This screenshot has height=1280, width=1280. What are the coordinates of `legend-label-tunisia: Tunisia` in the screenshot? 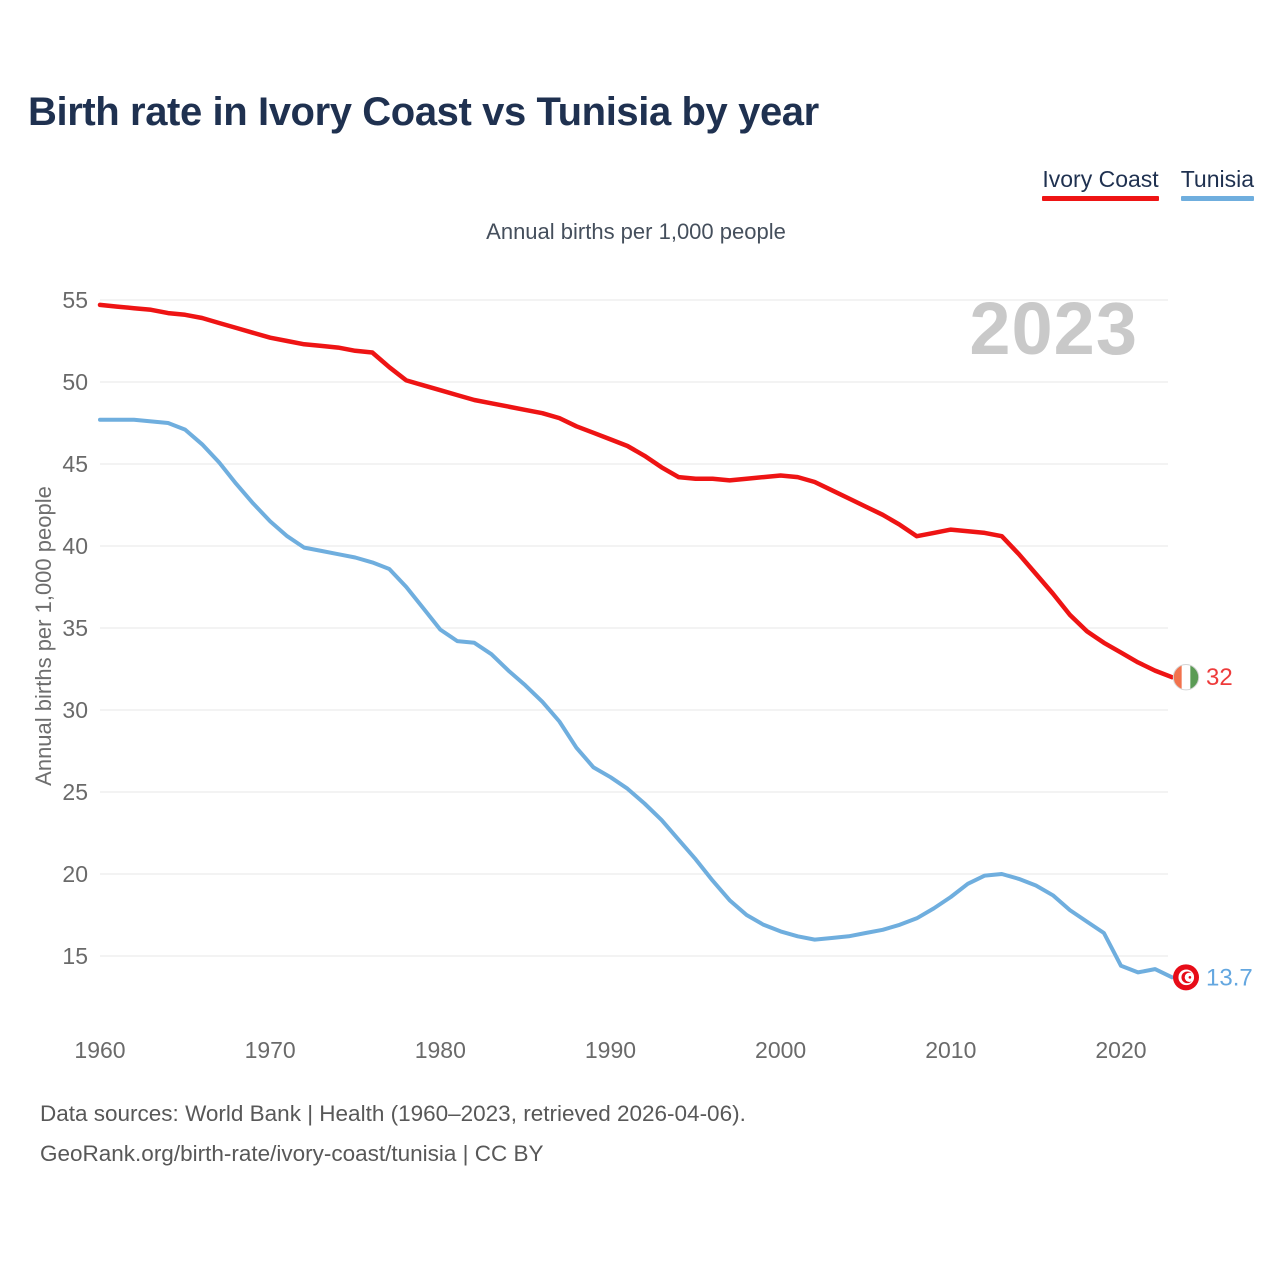 It's located at (1217, 179).